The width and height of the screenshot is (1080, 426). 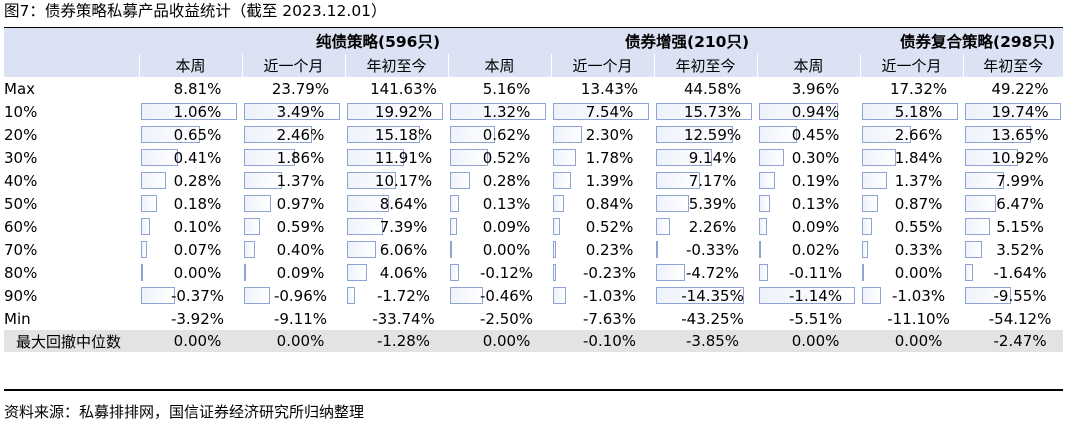 I want to click on cell-value: 0.62%, so click(x=506, y=134).